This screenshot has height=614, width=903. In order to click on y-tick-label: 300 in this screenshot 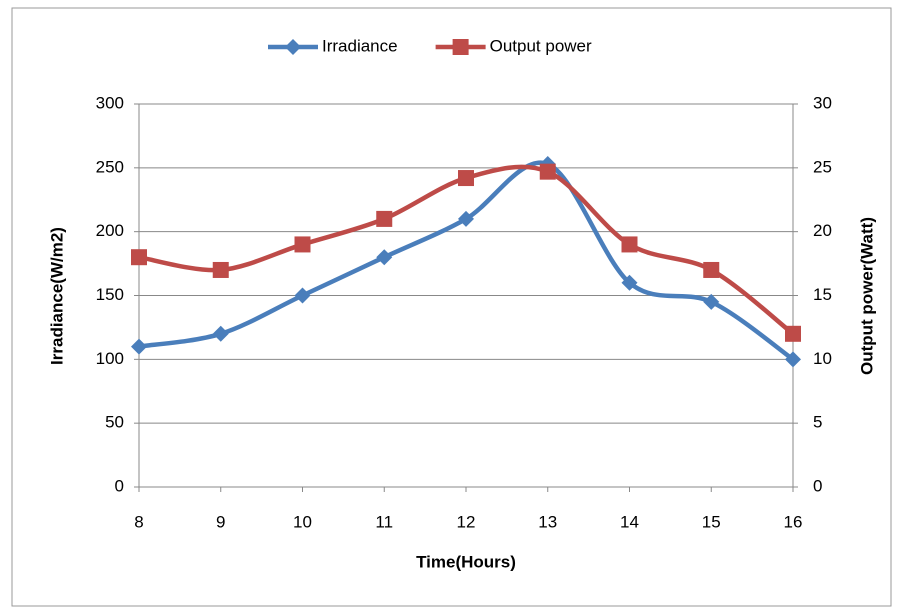, I will do `click(110, 102)`.